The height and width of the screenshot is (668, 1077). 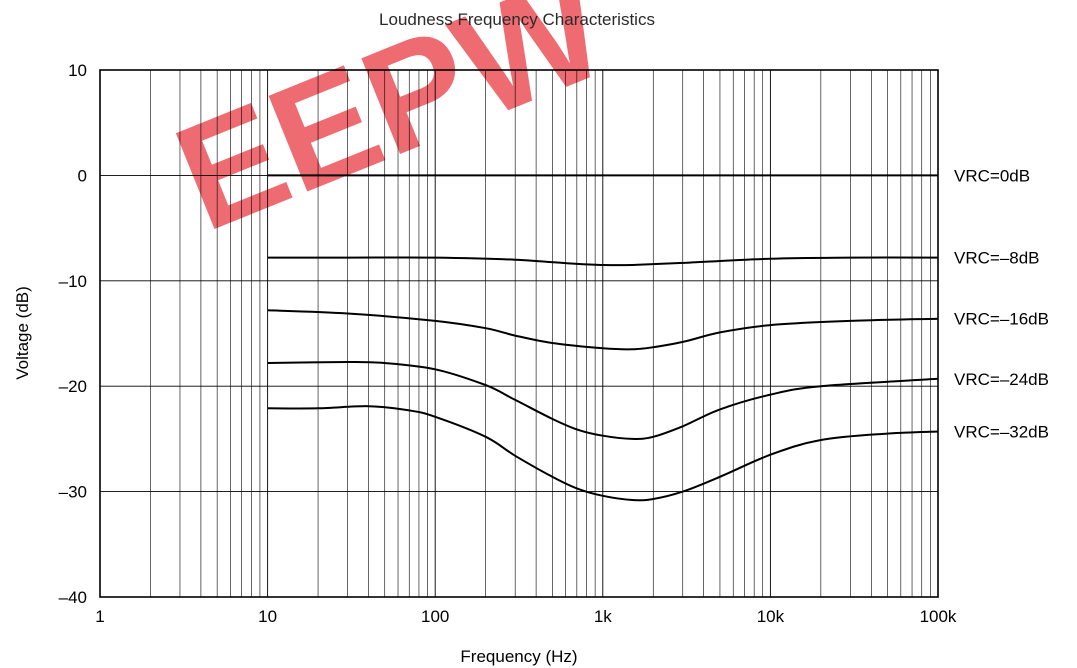 I want to click on y-tick-label: 0, so click(x=82, y=175).